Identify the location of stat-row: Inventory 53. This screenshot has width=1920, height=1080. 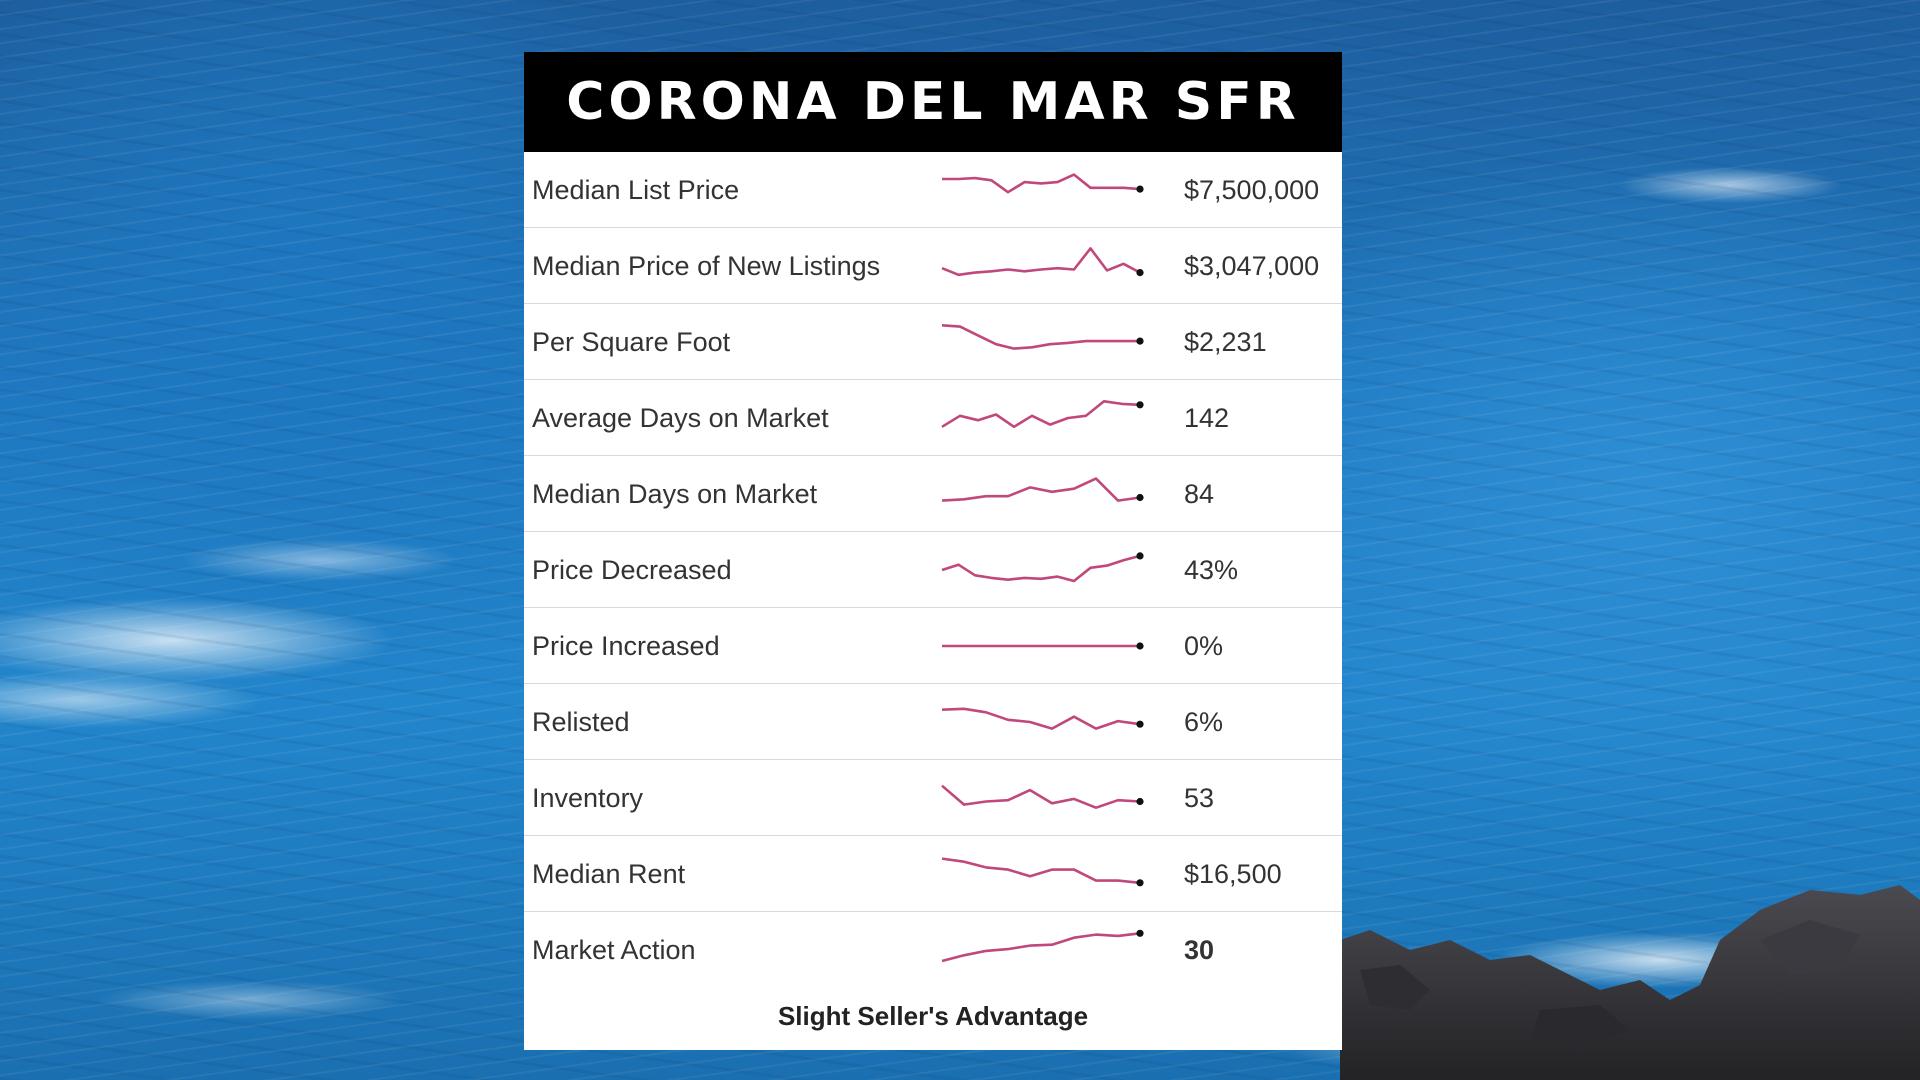
(933, 798).